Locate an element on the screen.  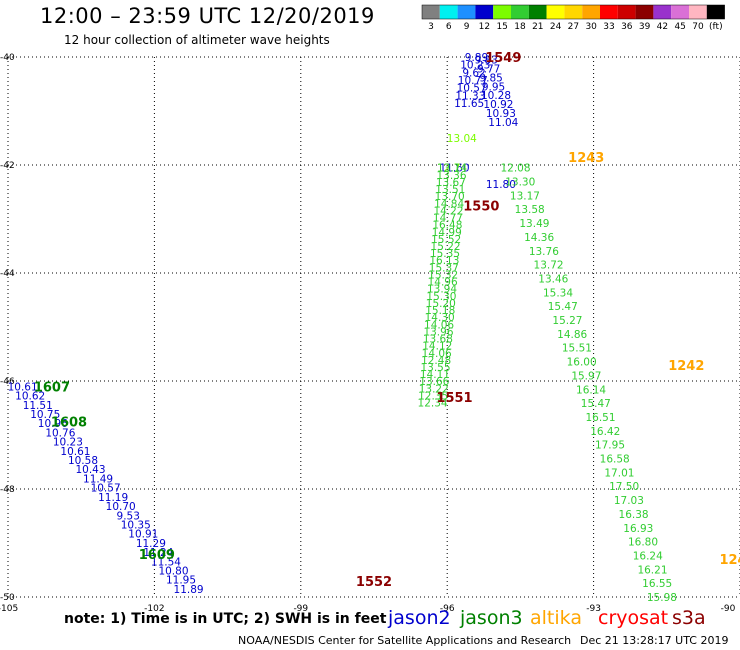
wave-height-value: 15.30 is located at coordinates (441, 297).